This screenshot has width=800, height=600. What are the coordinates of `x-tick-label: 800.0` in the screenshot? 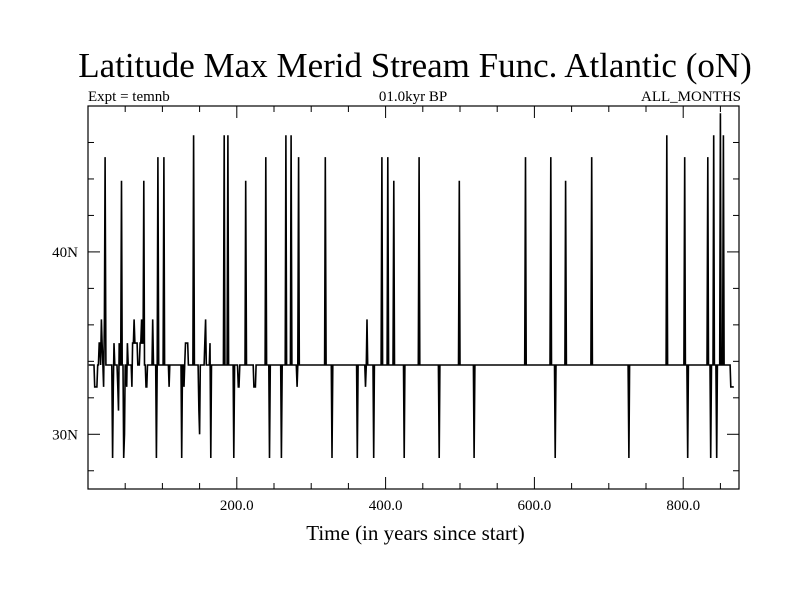 It's located at (683, 506).